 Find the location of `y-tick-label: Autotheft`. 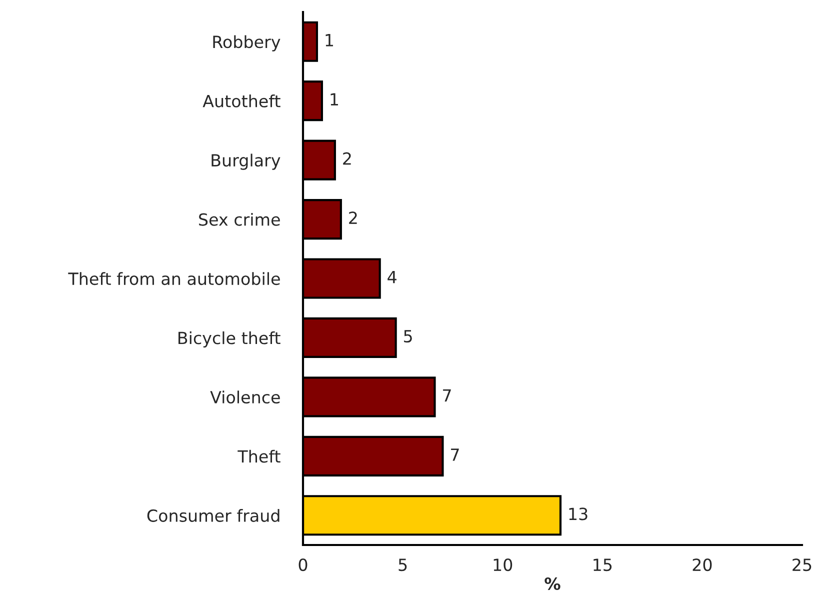

y-tick-label: Autotheft is located at coordinates (241, 101).